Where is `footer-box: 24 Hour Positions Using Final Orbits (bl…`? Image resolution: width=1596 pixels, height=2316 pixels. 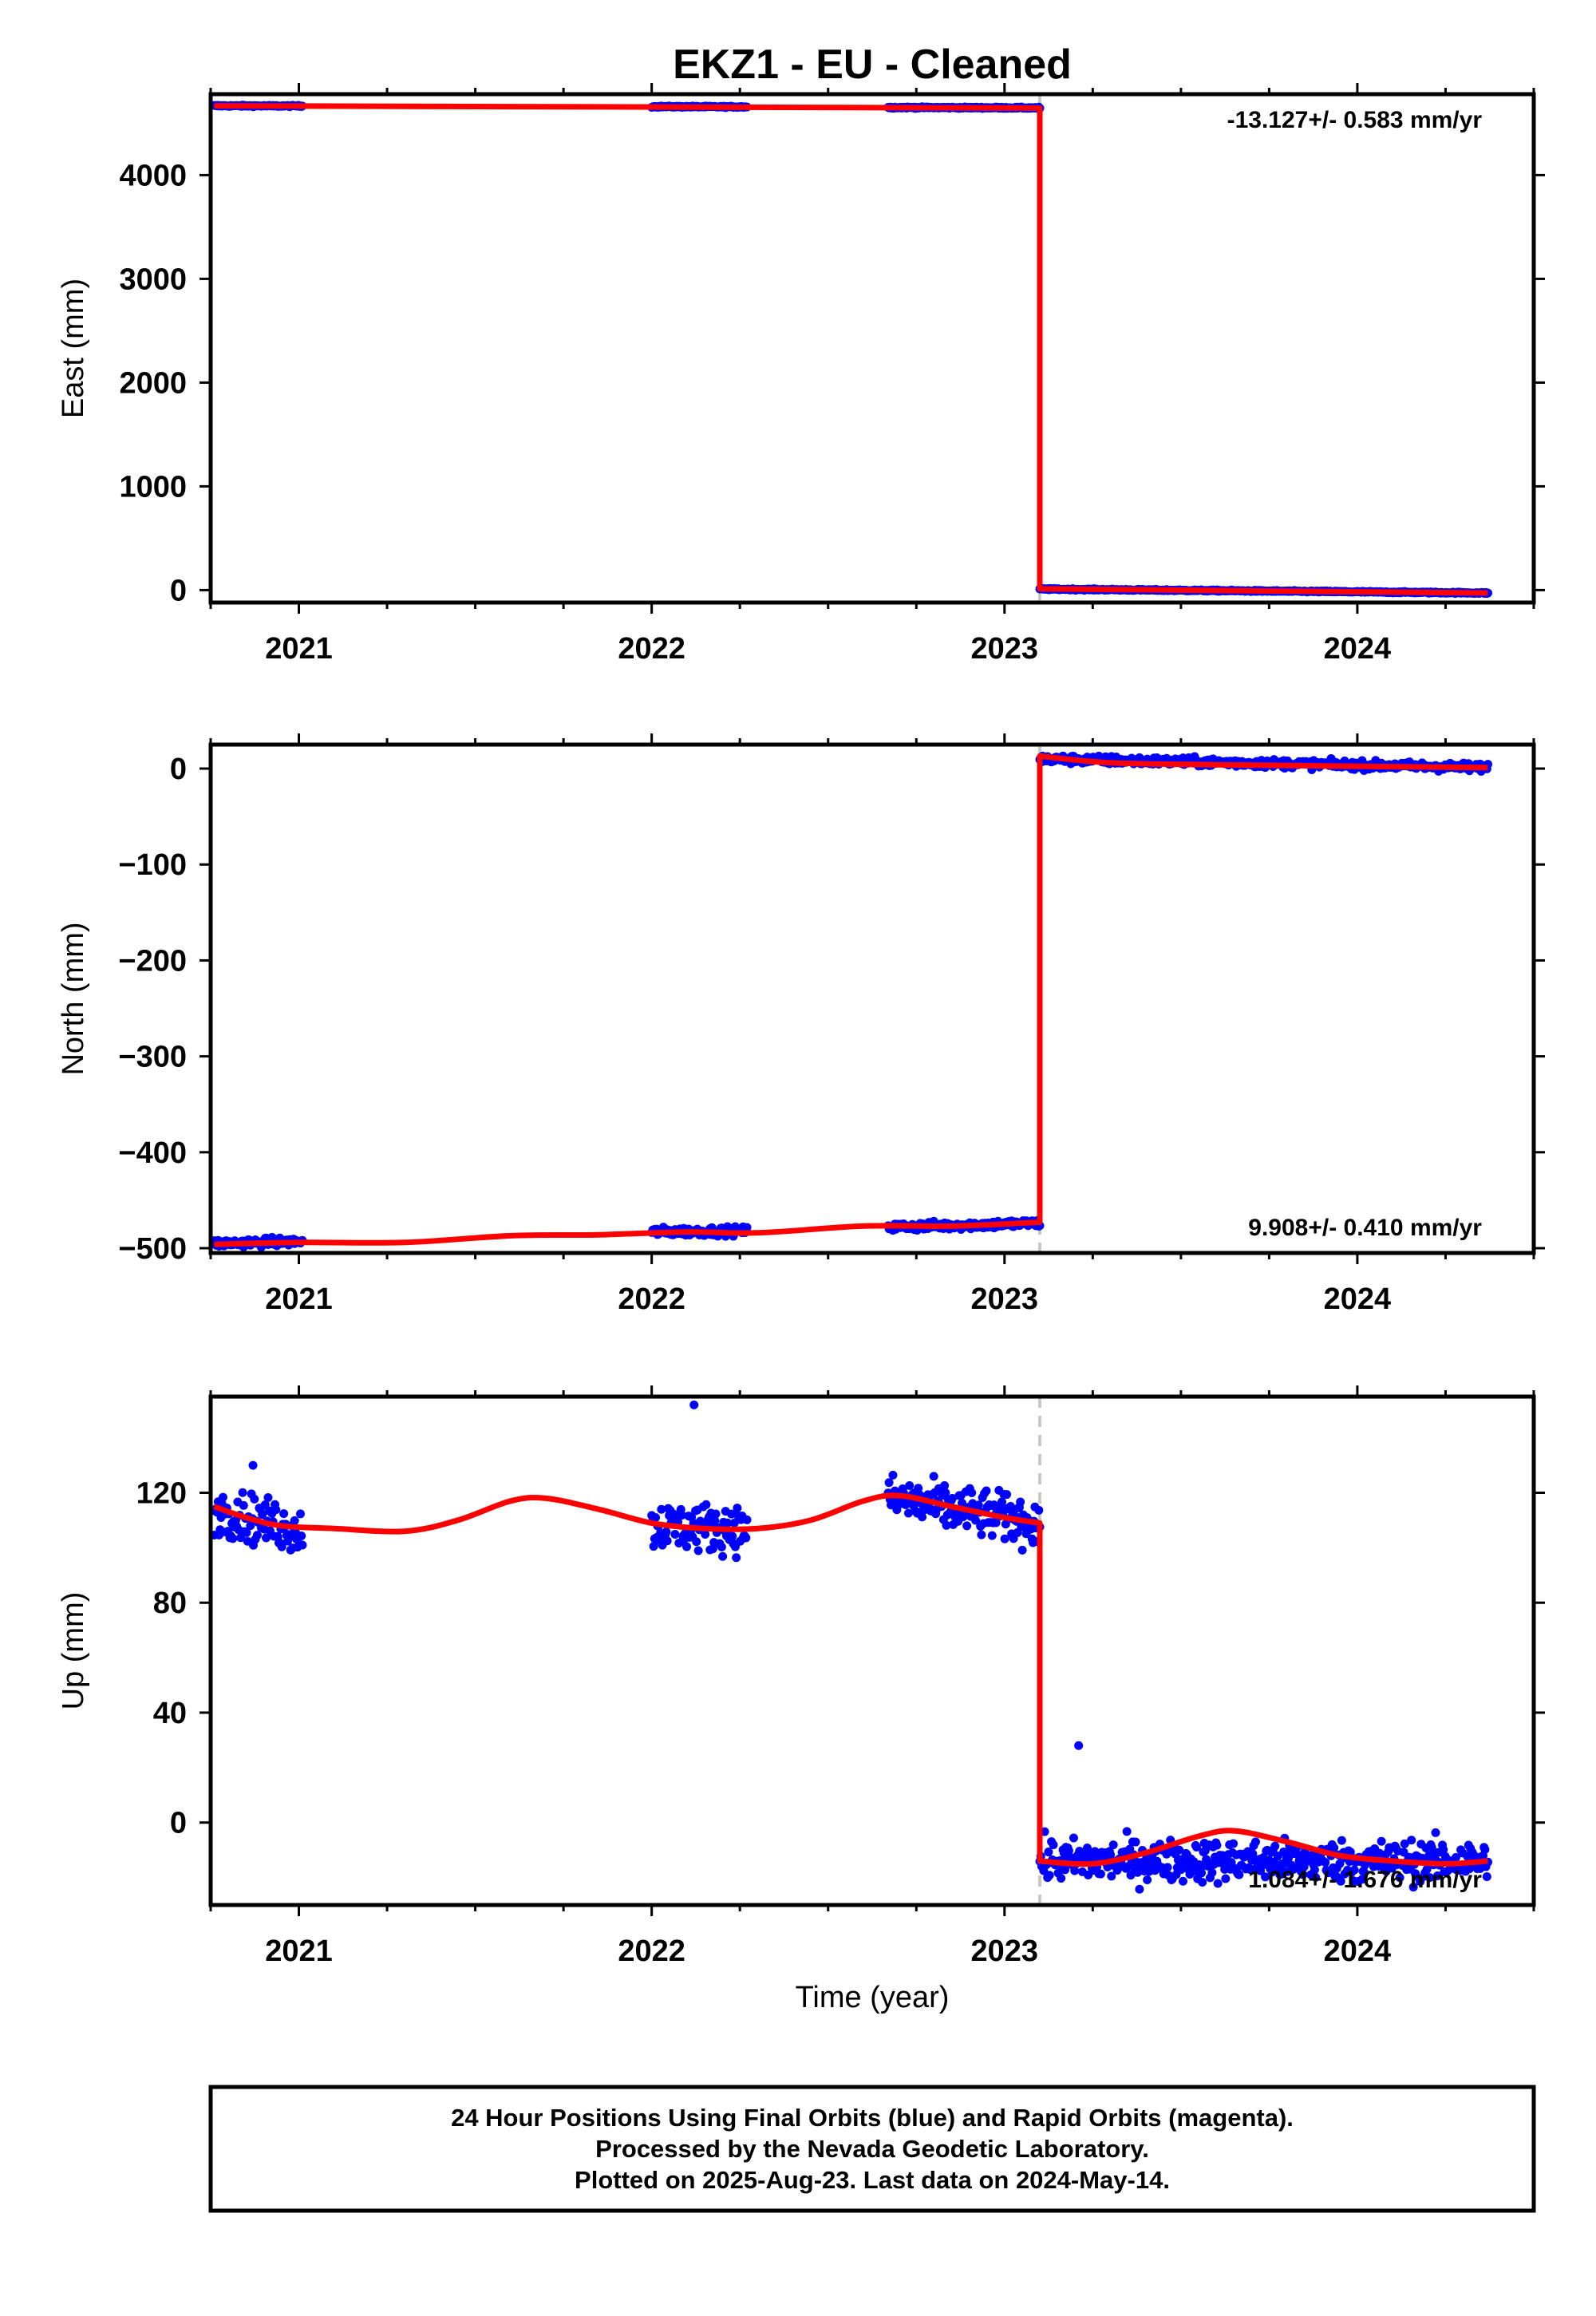 footer-box: 24 Hour Positions Using Final Orbits (bl… is located at coordinates (872, 2149).